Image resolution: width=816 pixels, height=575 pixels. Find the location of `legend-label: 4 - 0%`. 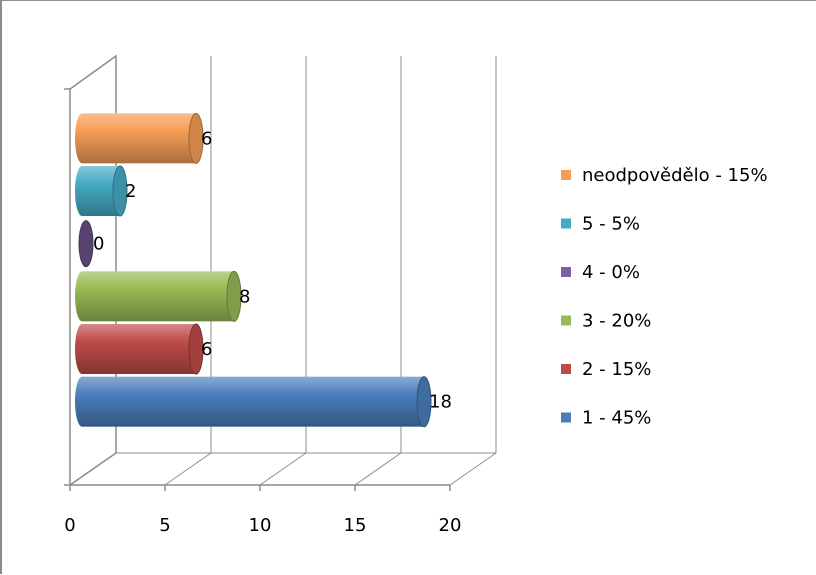

legend-label: 4 - 0% is located at coordinates (611, 272).